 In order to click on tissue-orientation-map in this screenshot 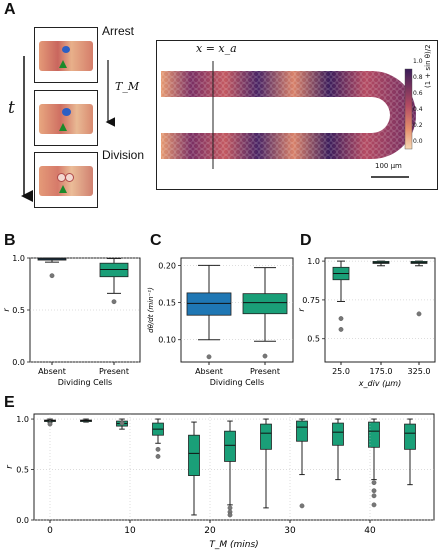, I will do `click(288, 119)`.